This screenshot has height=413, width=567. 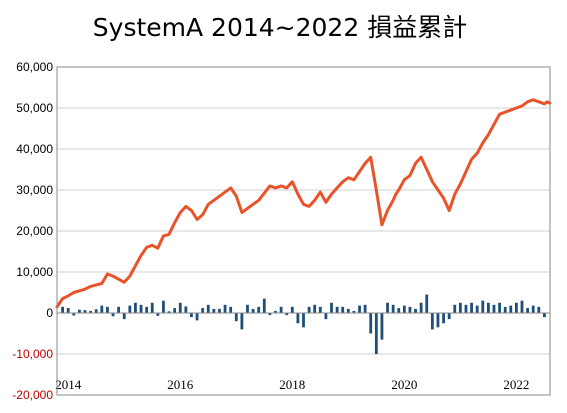 I want to click on y-tick-label: 40,000, so click(x=34, y=149).